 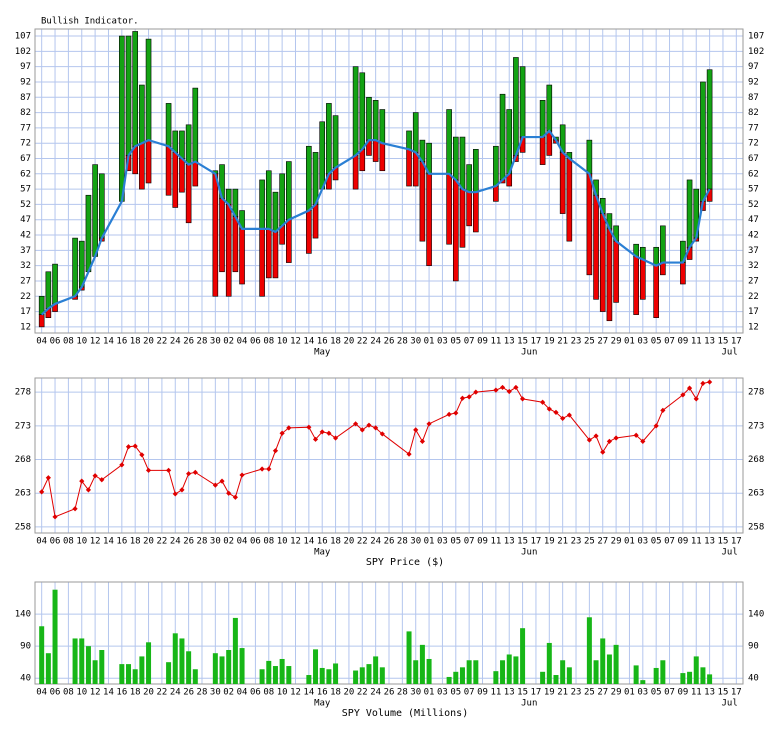 What do you see at coordinates (68, 693) in the screenshot?
I see `x-tick-label: 08` at bounding box center [68, 693].